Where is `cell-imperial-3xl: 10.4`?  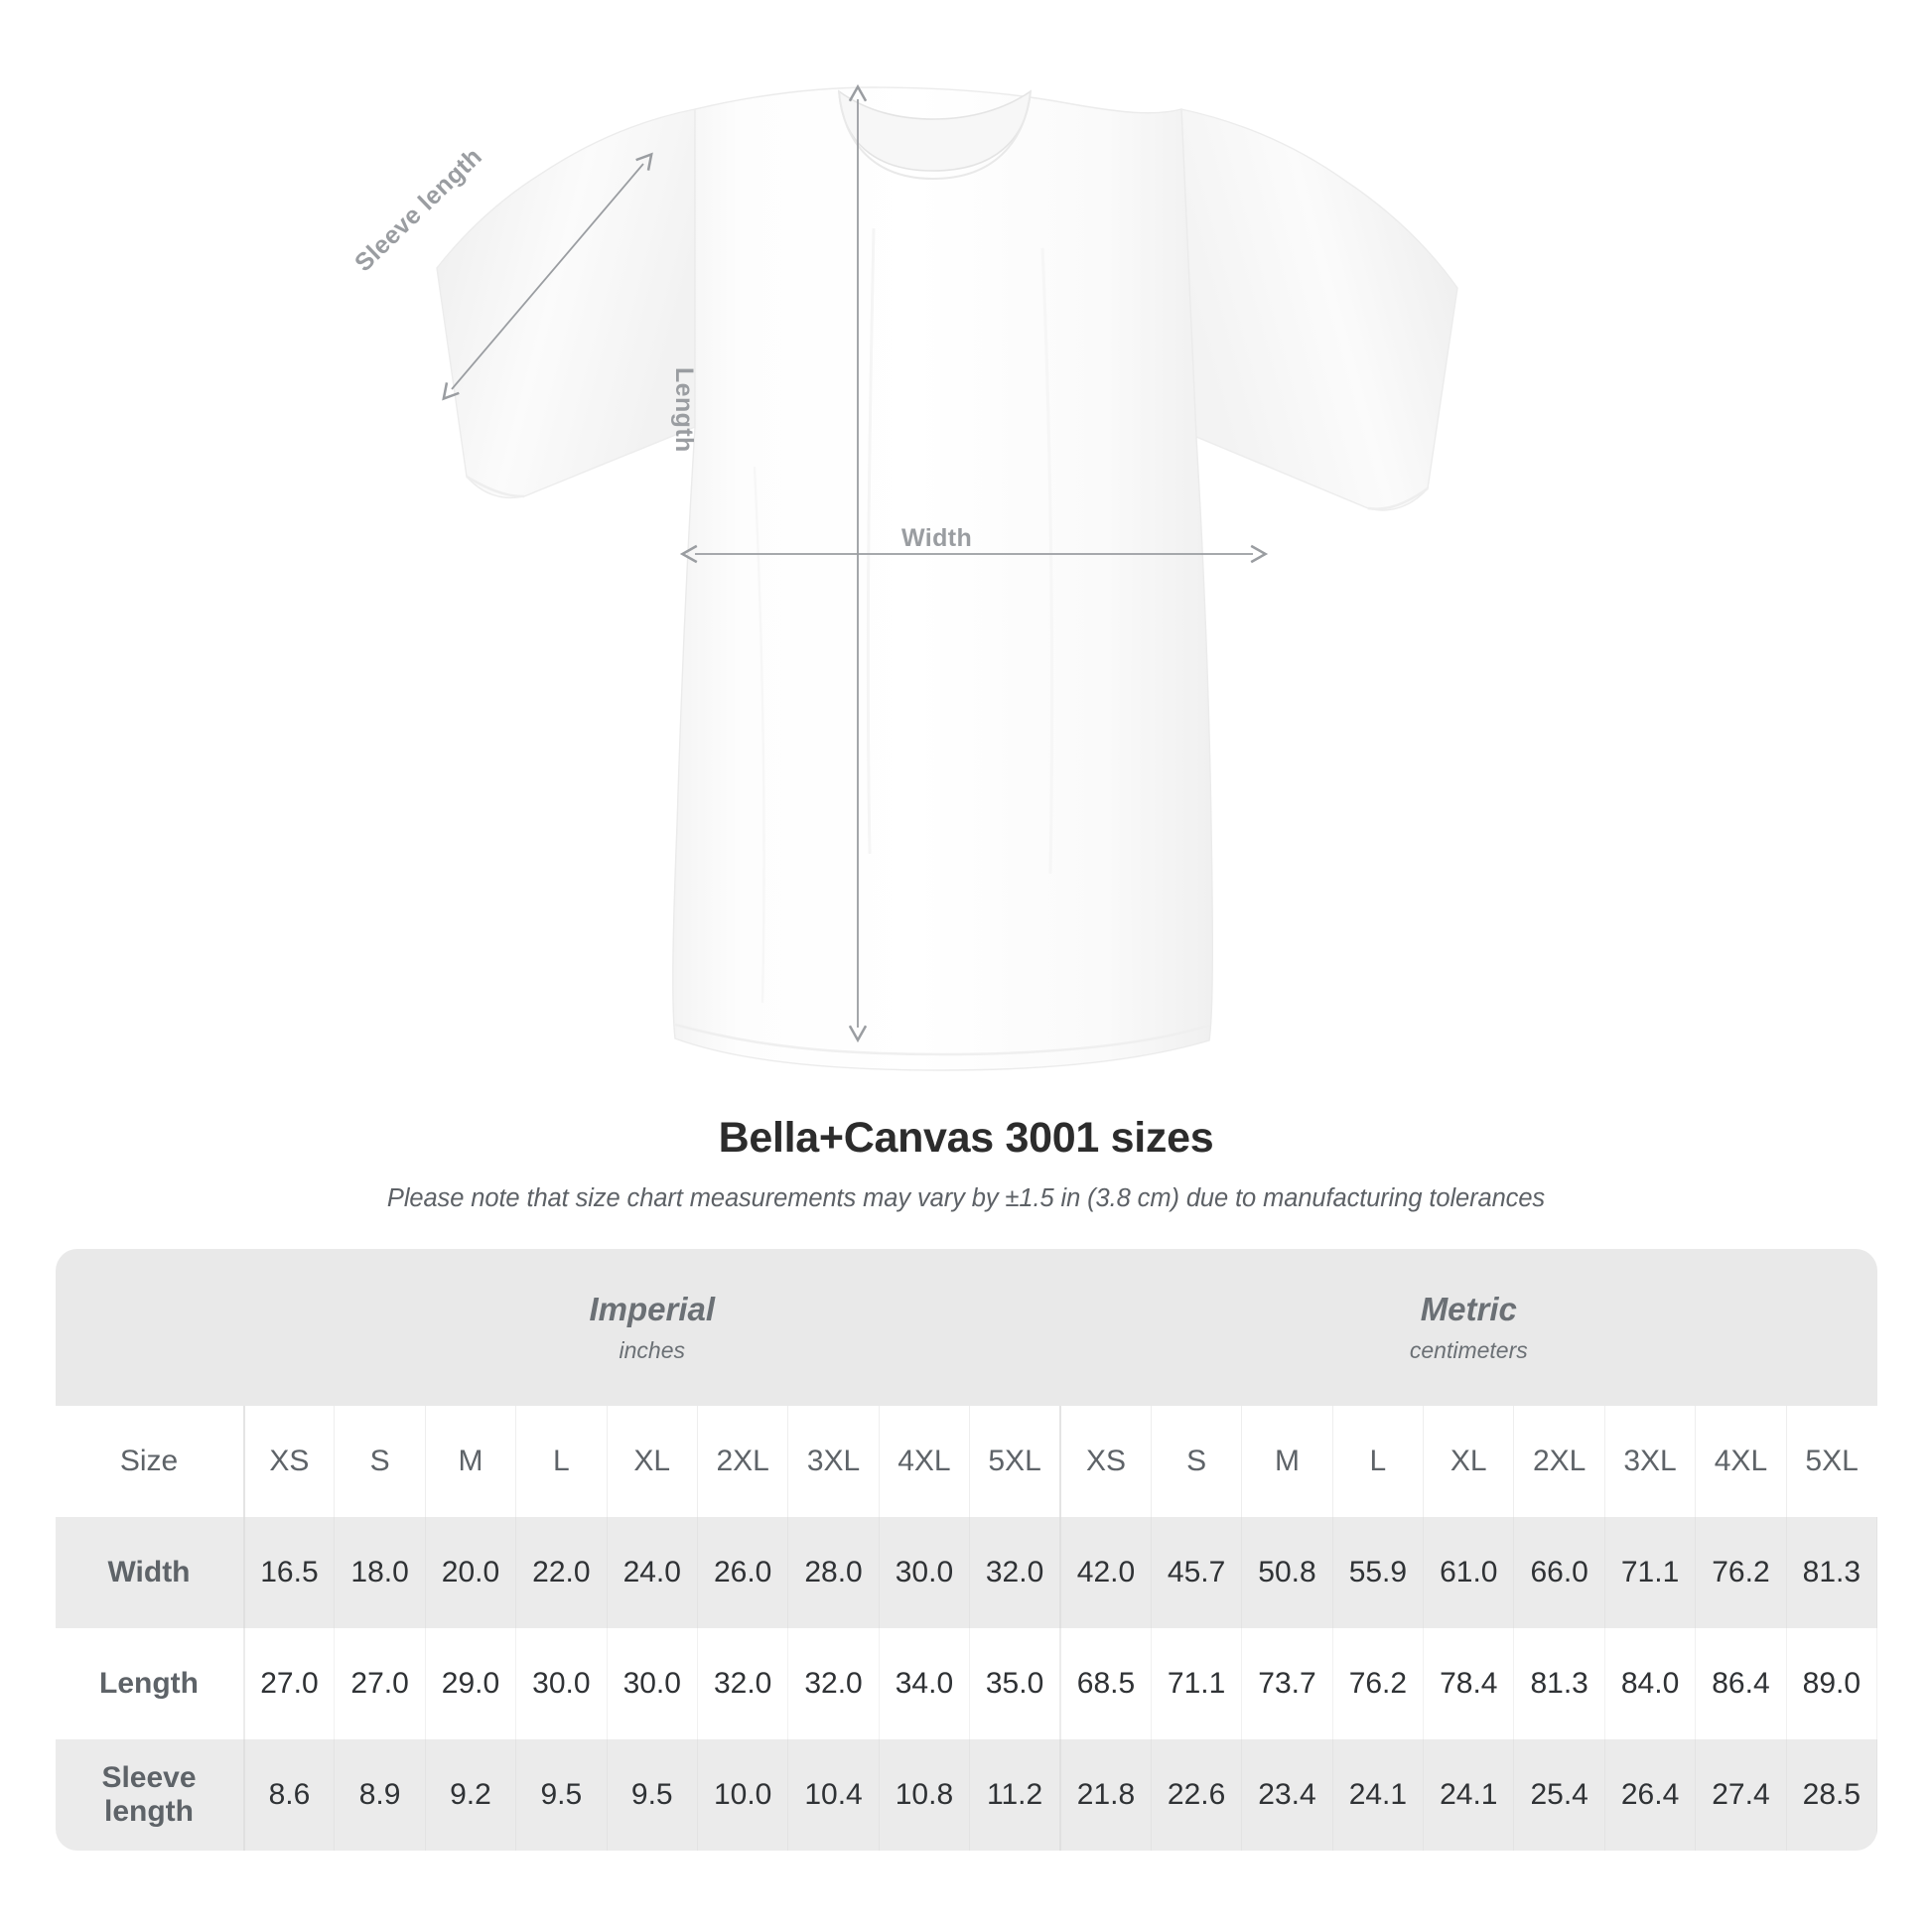
cell-imperial-3xl: 10.4 is located at coordinates (833, 1795).